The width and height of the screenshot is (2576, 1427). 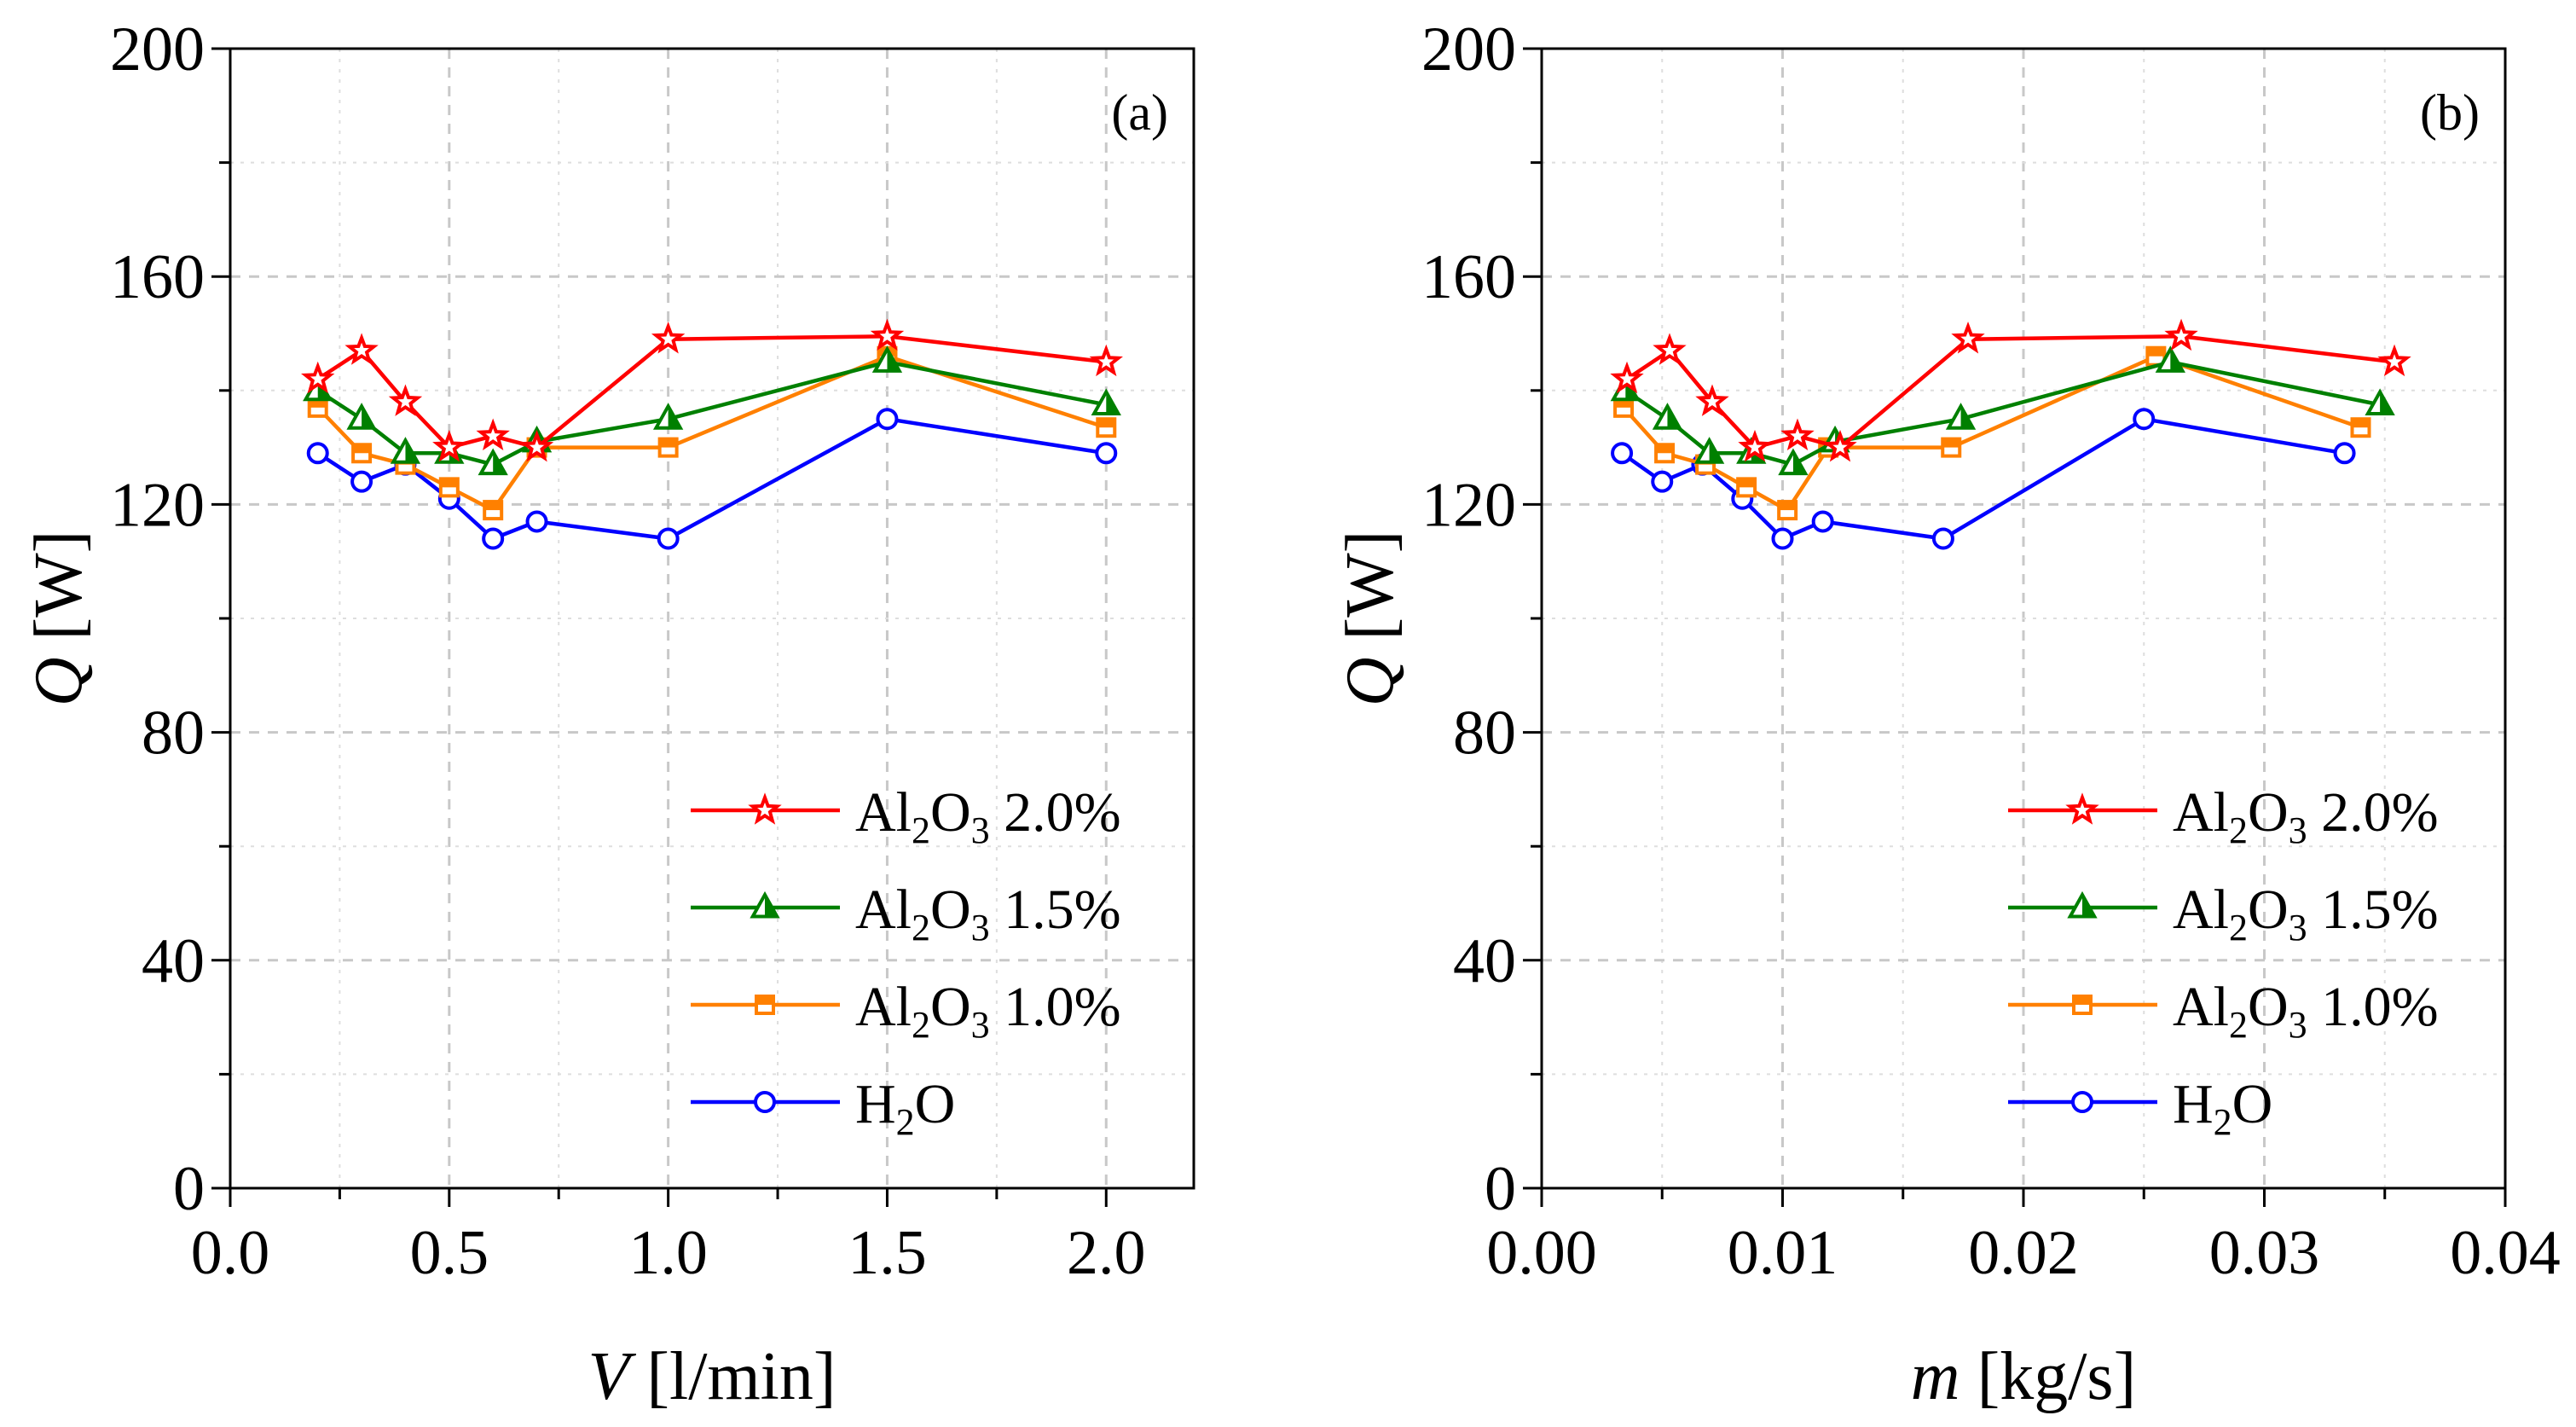 I want to click on x-tick-label: 0.03, so click(x=2264, y=1253).